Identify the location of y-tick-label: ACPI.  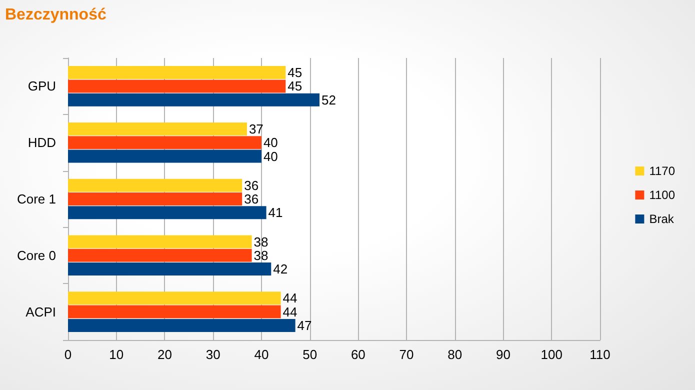
(41, 312).